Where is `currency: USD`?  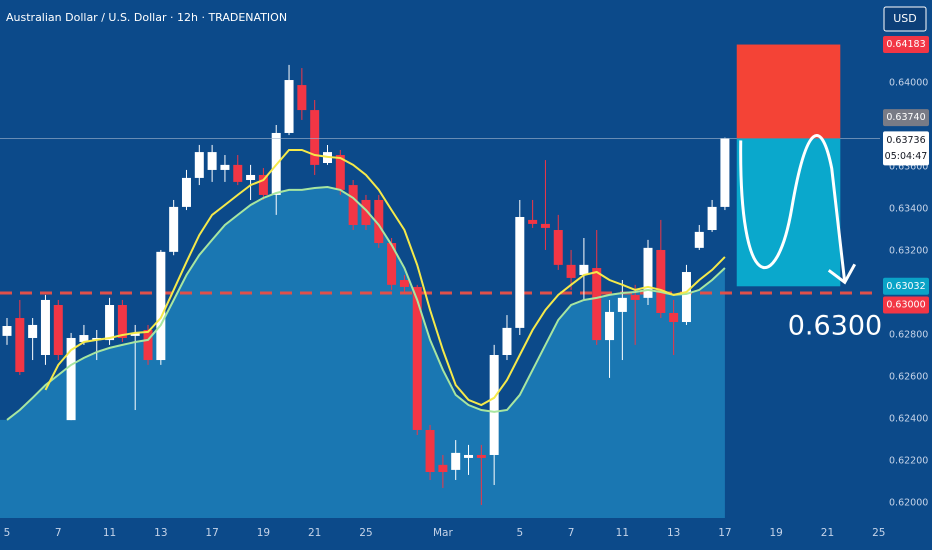 currency: USD is located at coordinates (905, 18).